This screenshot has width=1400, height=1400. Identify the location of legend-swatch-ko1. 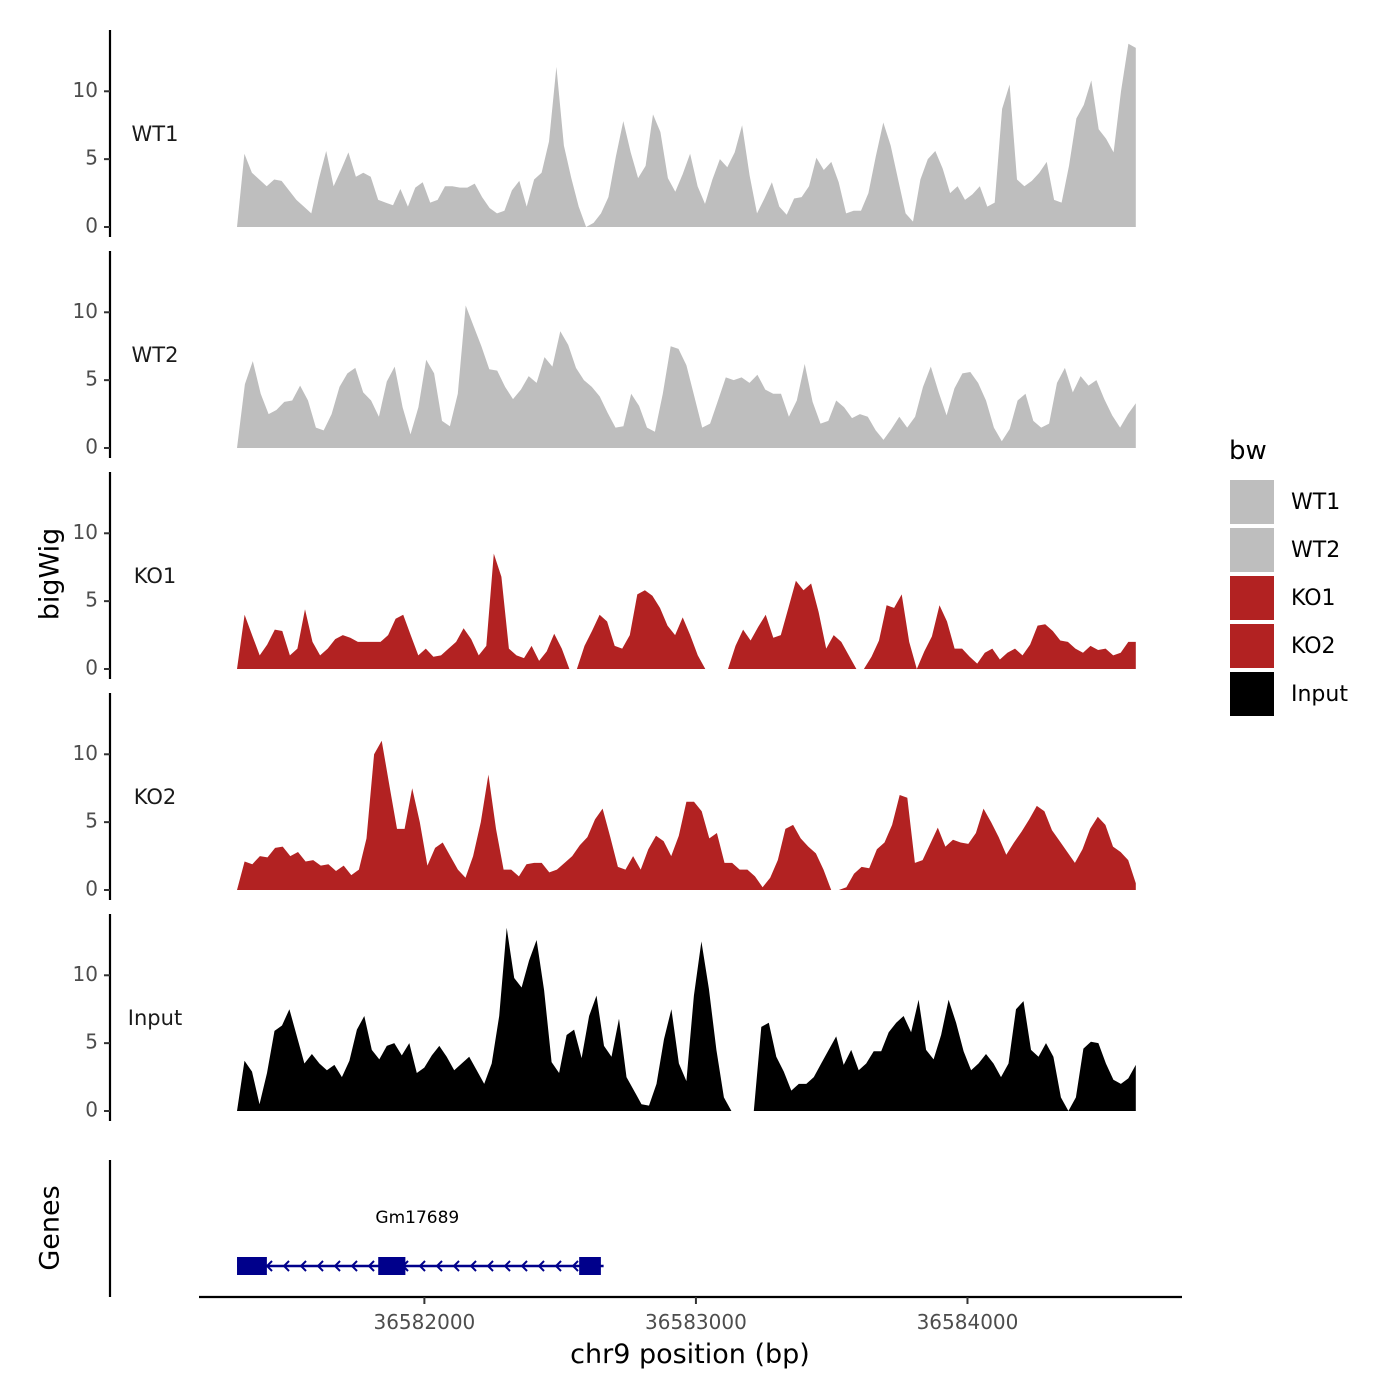
(1252, 598).